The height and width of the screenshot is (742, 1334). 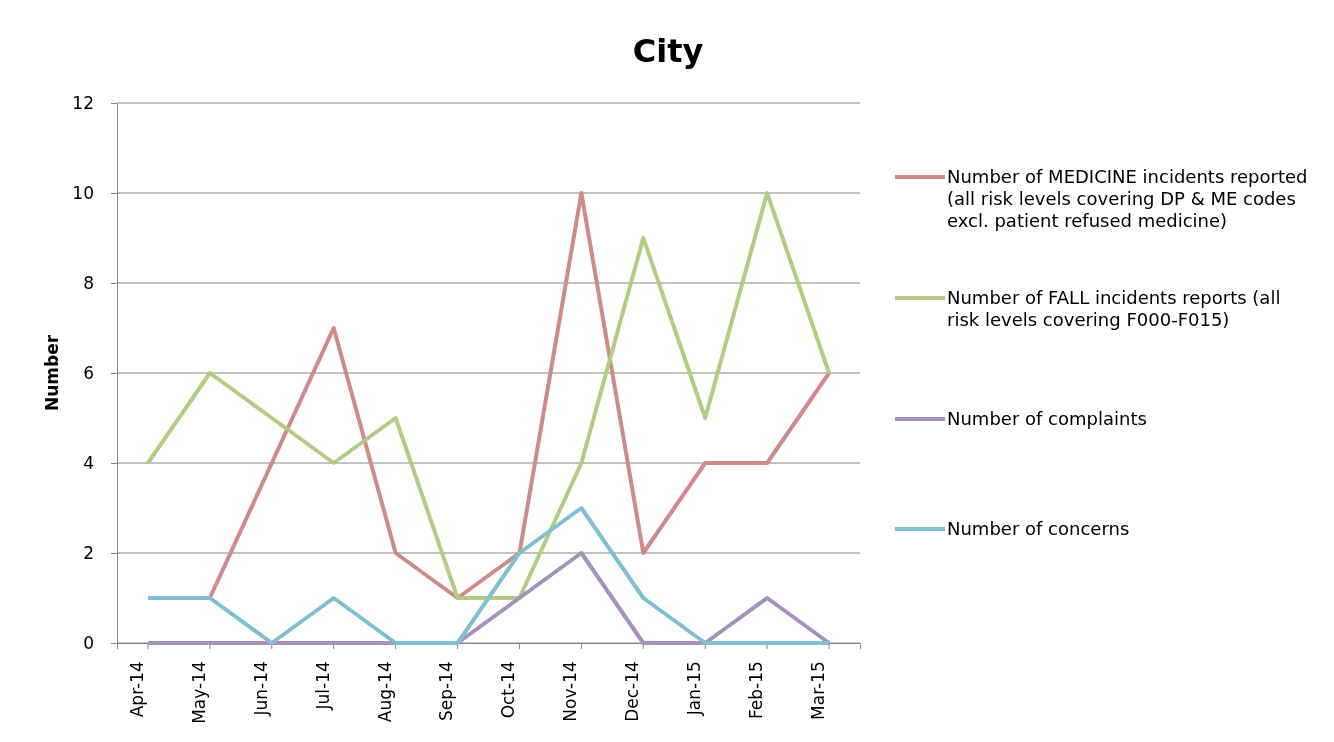 What do you see at coordinates (260, 689) in the screenshot?
I see `x-tick-label: Jun-14` at bounding box center [260, 689].